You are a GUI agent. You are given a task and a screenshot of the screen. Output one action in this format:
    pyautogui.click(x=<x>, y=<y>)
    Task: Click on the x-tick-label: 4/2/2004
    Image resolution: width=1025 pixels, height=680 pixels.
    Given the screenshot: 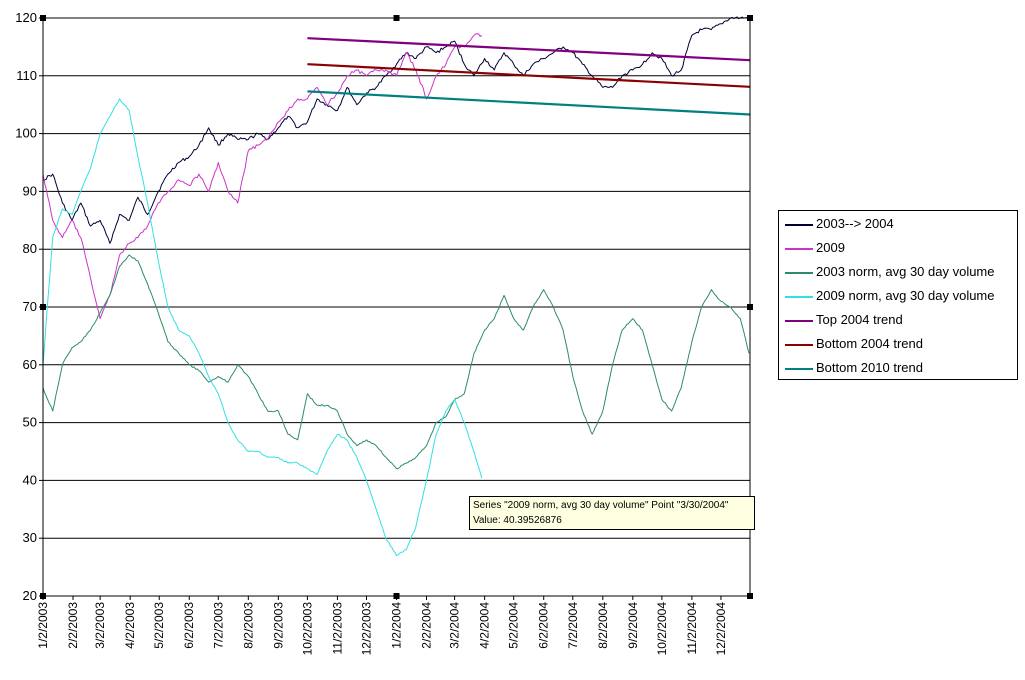 What is the action you would take?
    pyautogui.click(x=485, y=625)
    